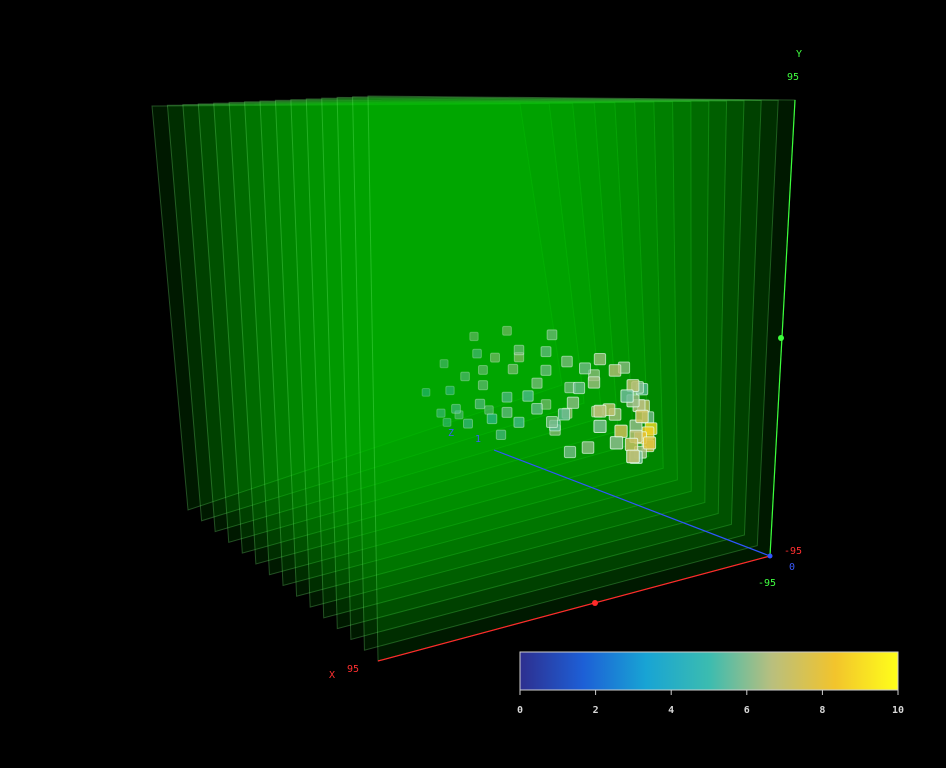  I want to click on y-axis-end-label: 95, so click(793, 77).